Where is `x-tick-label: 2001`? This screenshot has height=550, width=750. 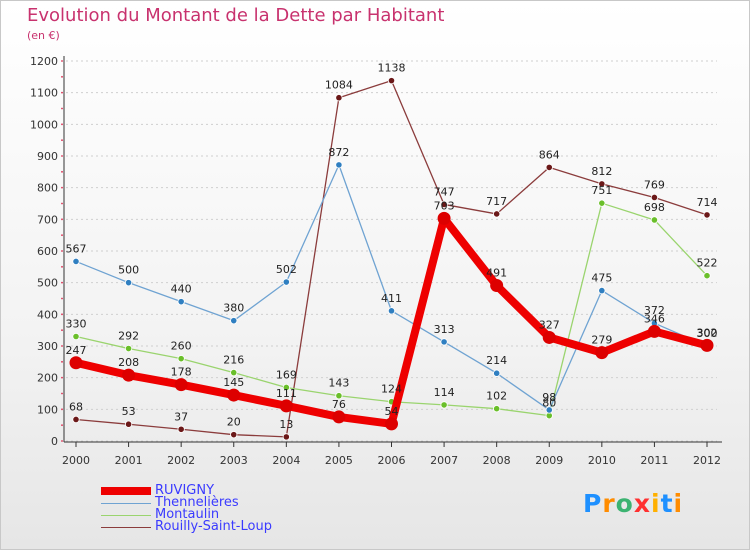
x-tick-label: 2001 is located at coordinates (129, 460).